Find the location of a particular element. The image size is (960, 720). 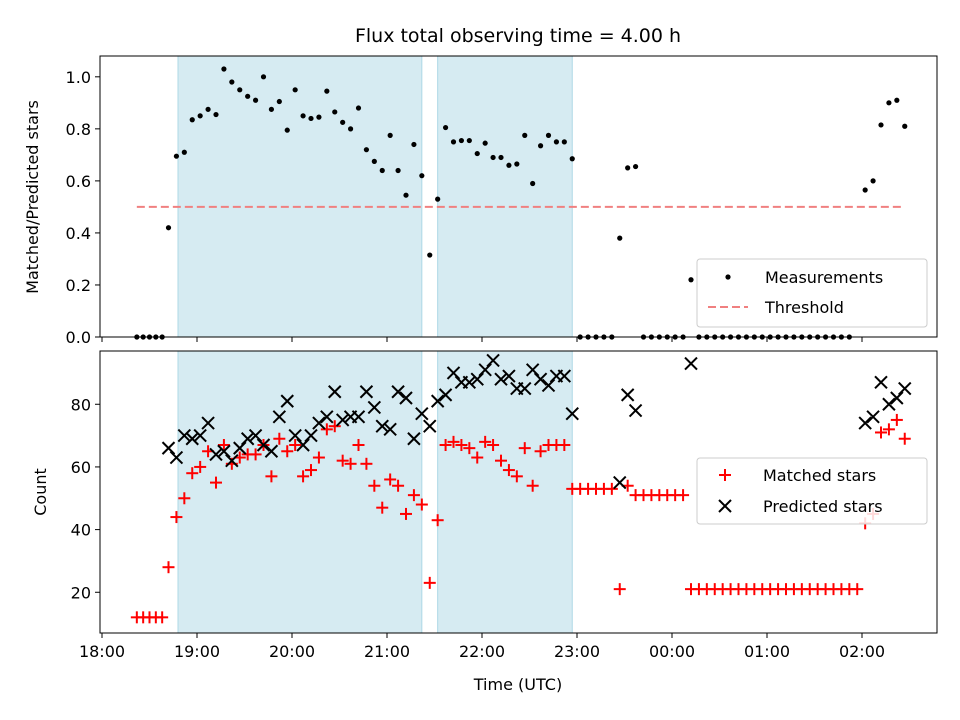

top-legend: Measurements Threshold is located at coordinates (812, 293).